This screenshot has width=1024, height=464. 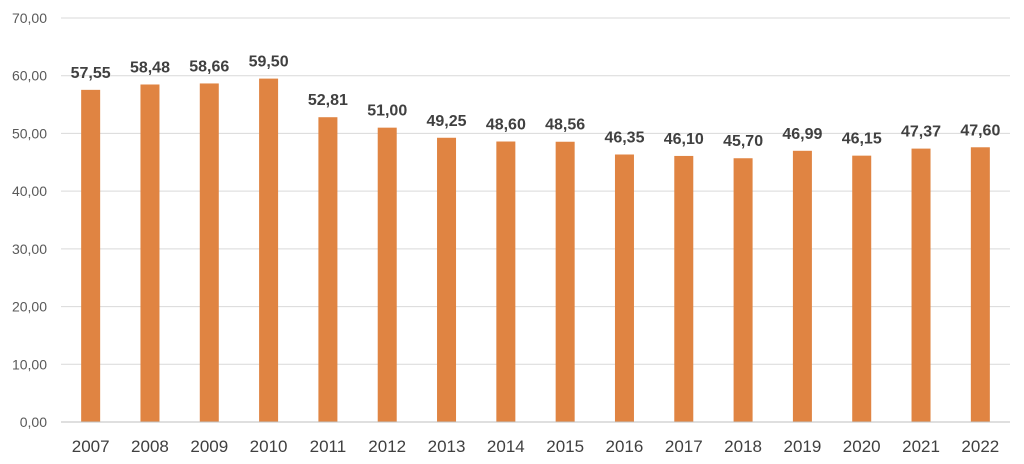 I want to click on y-tick-label: 40,00, so click(x=29, y=191).